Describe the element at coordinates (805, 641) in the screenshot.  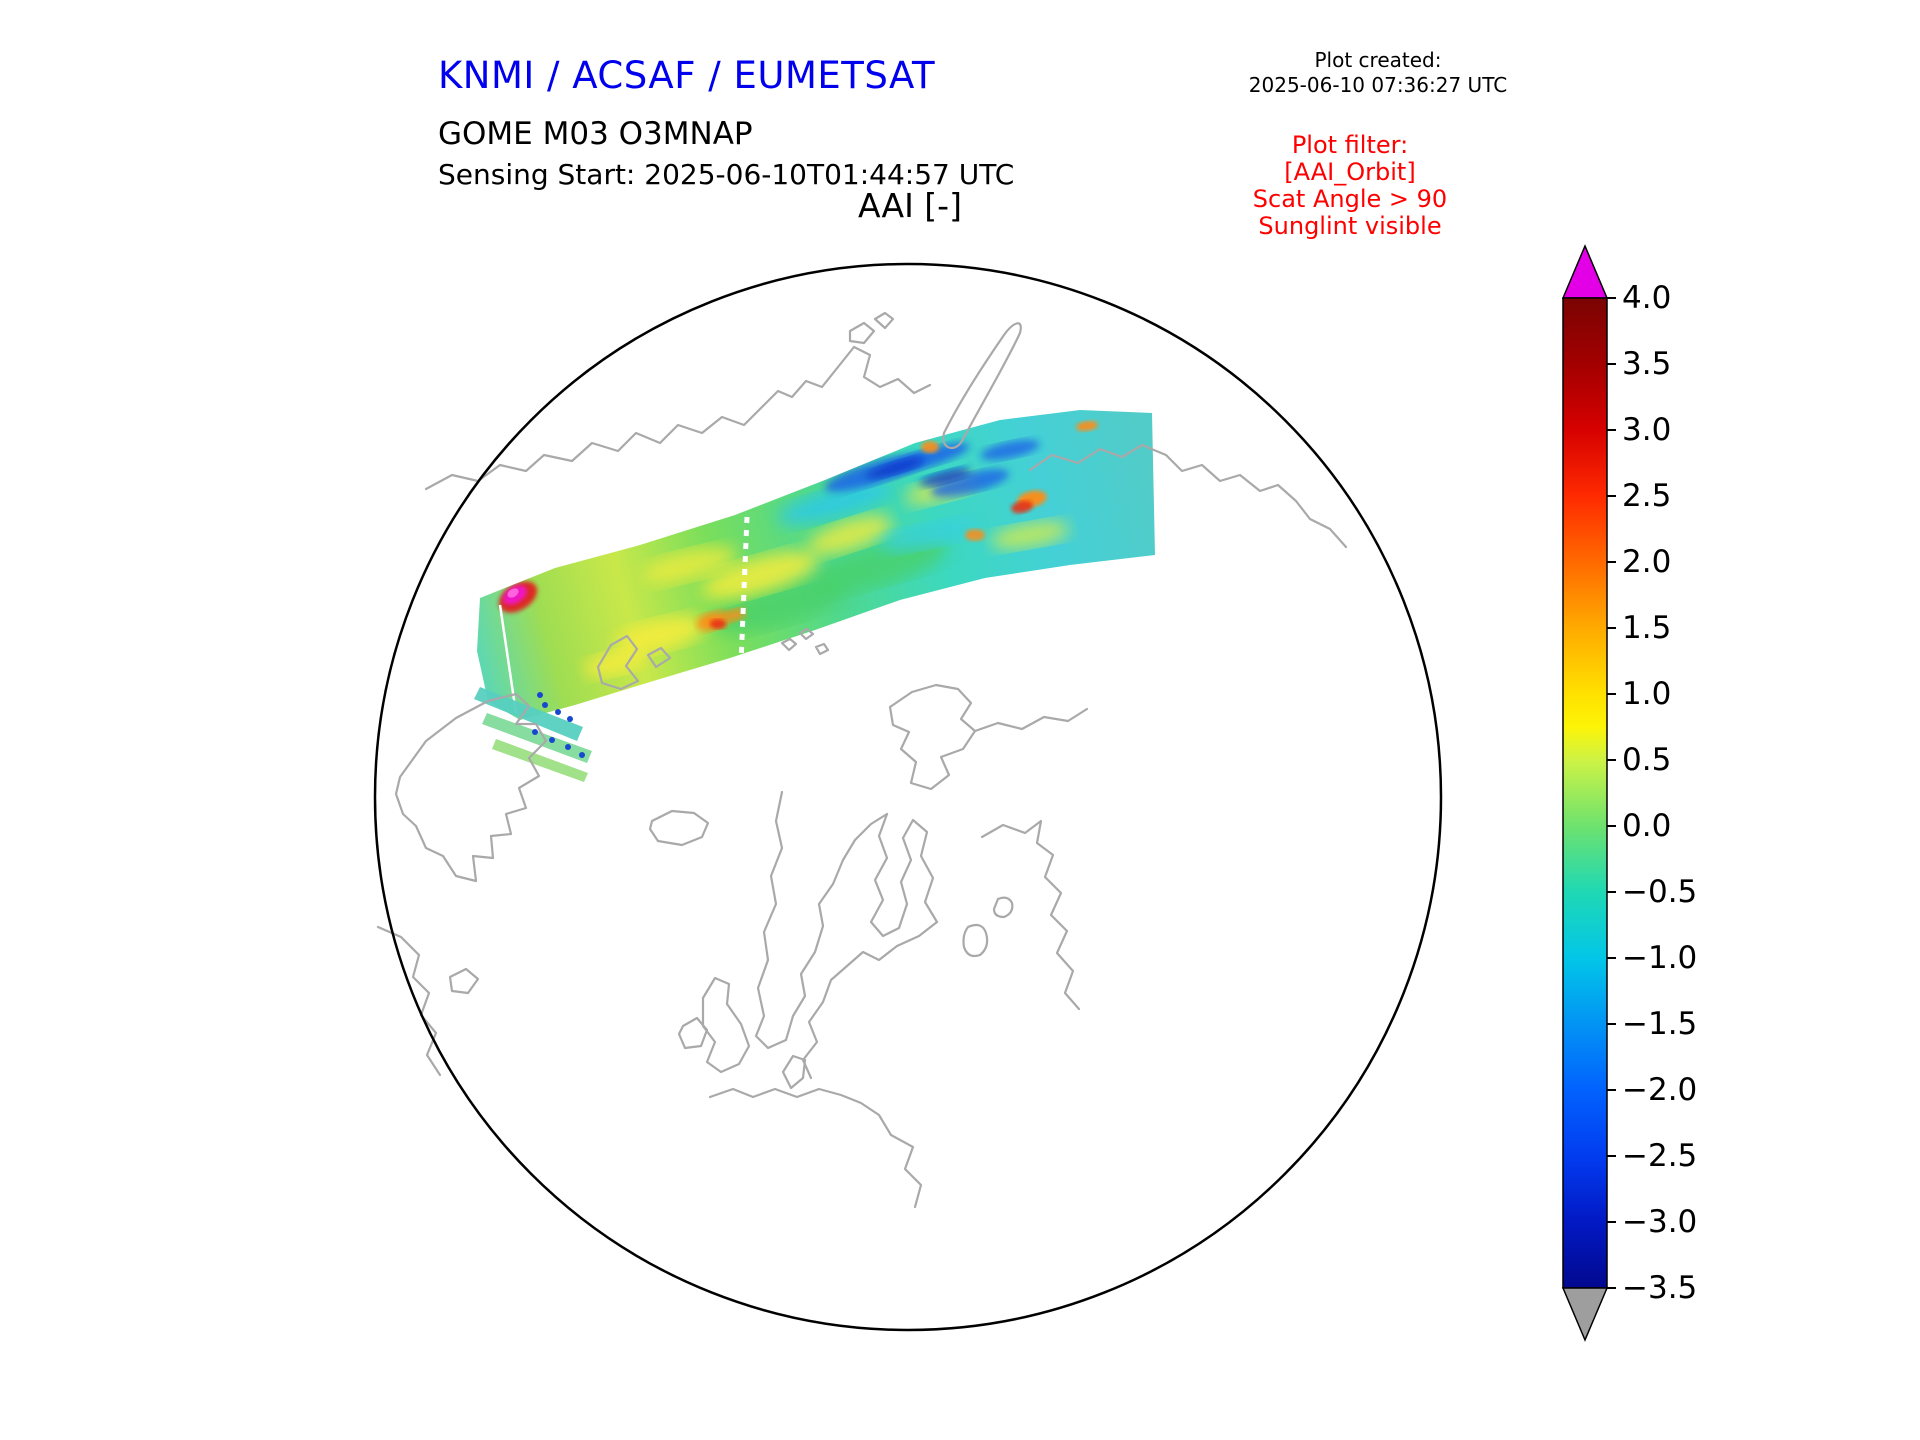
I see `coastline-franz-josef` at that location.